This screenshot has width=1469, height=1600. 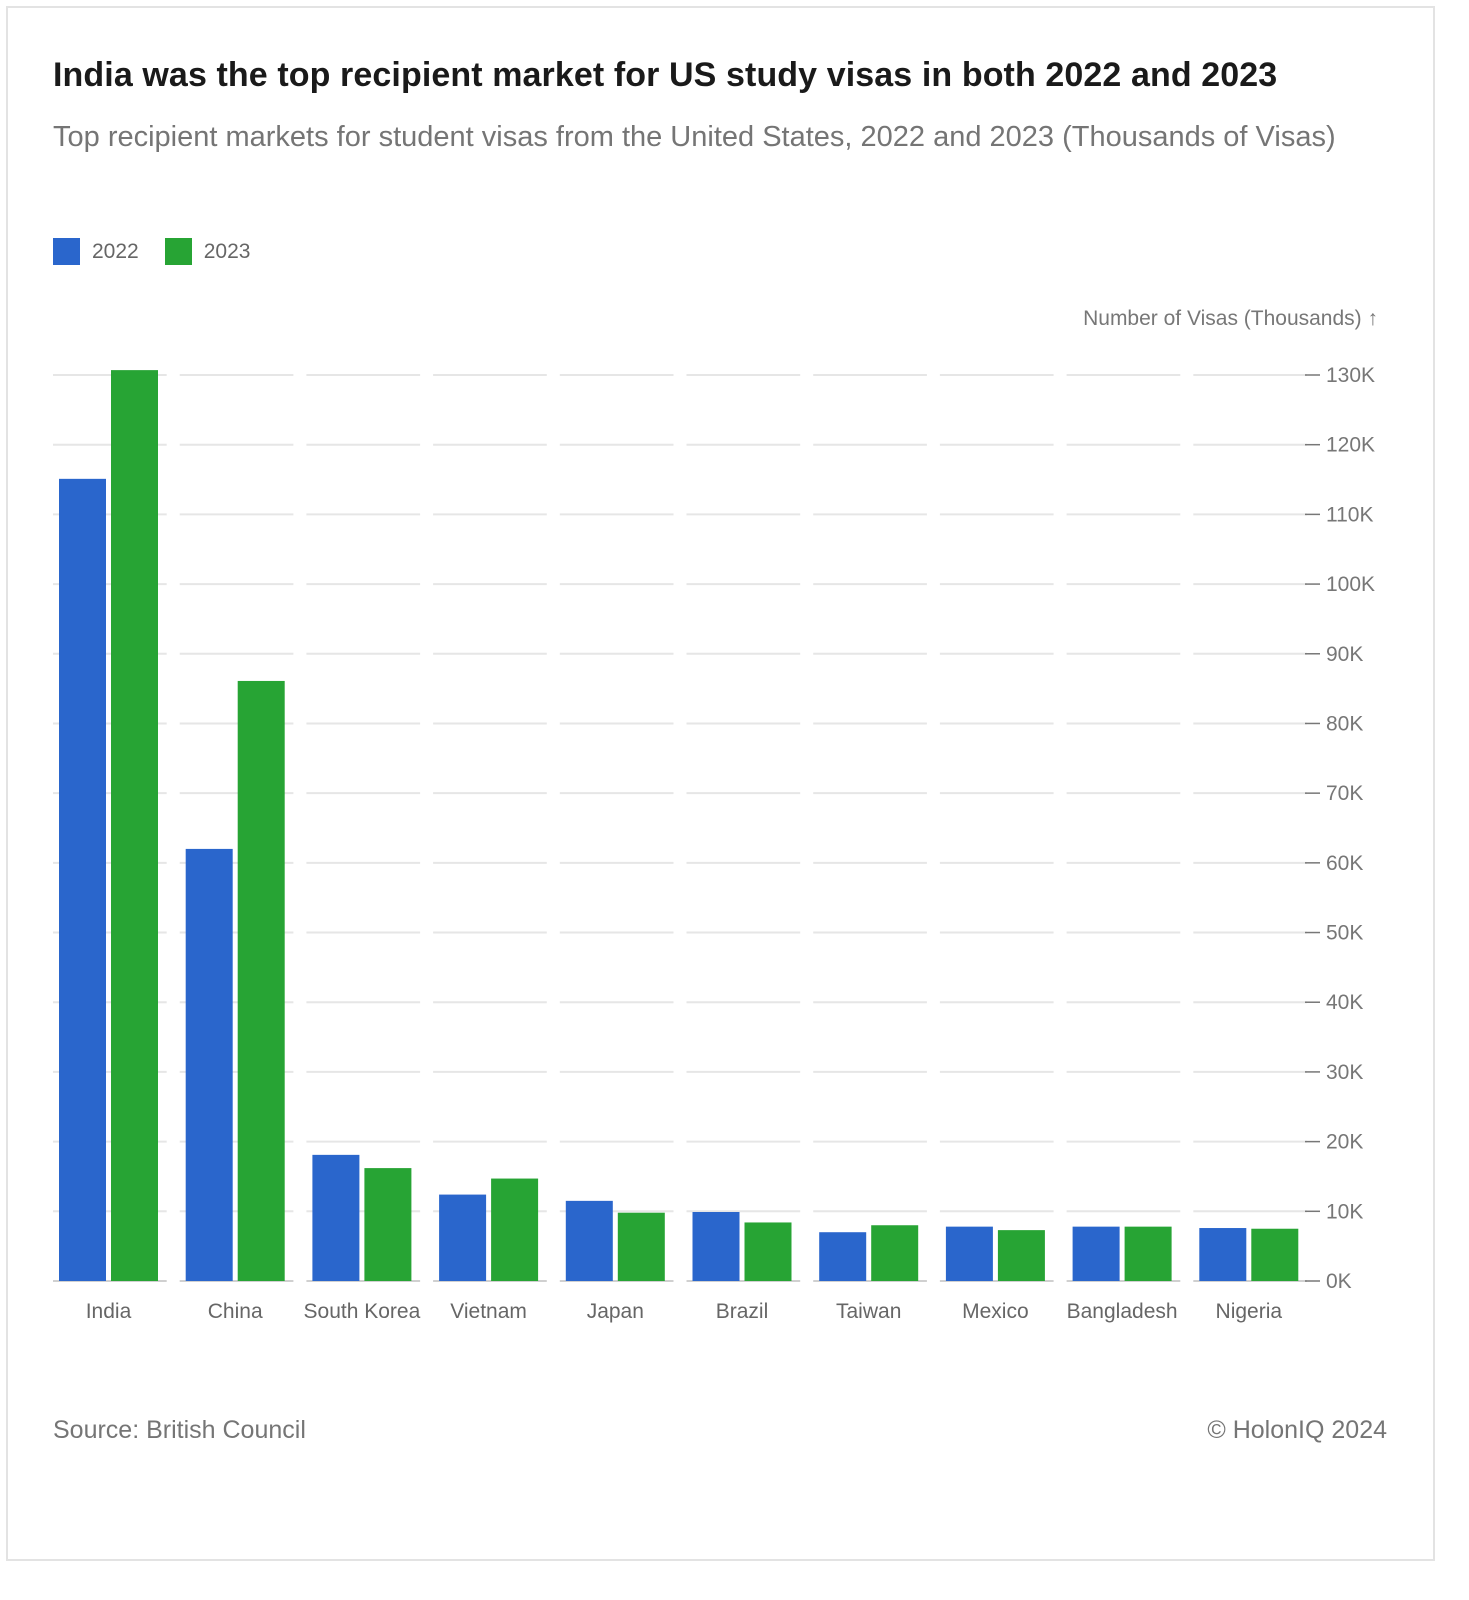 What do you see at coordinates (1344, 1142) in the screenshot?
I see `y-tick-label: 20K` at bounding box center [1344, 1142].